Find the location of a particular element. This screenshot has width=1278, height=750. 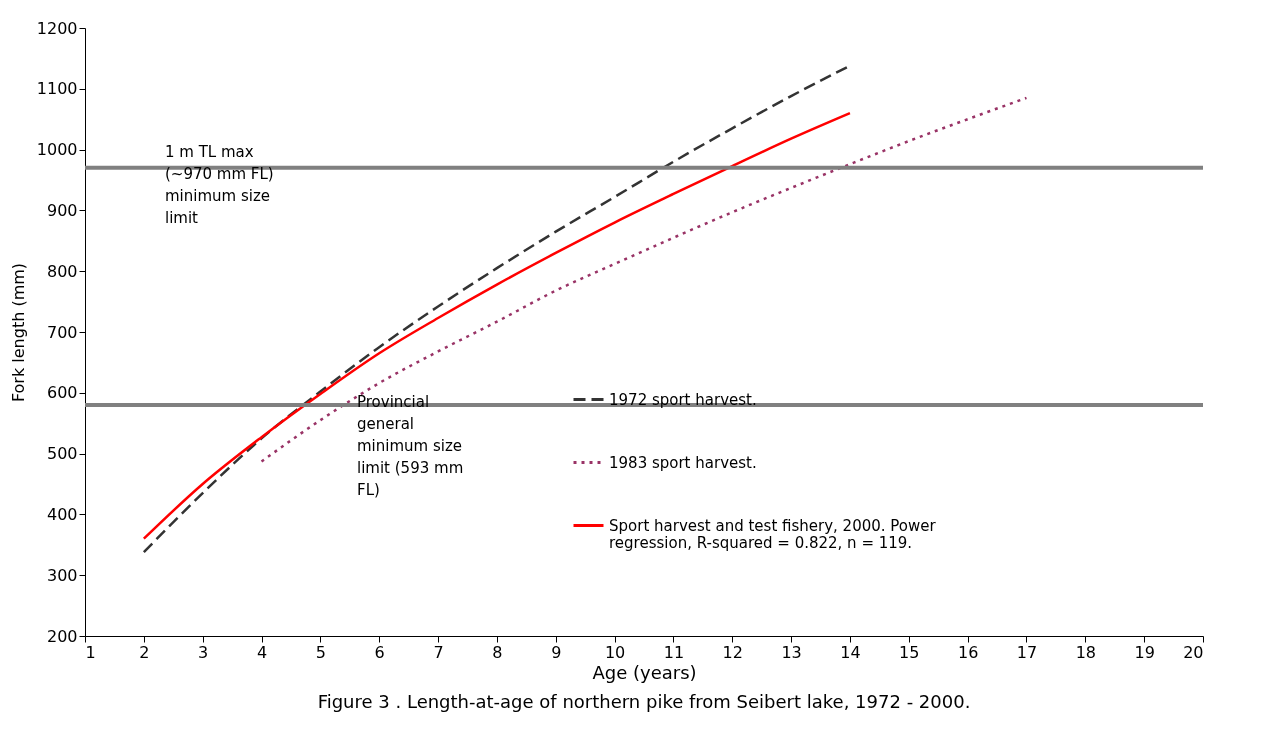

x-tick-label: 10 is located at coordinates (615, 652).